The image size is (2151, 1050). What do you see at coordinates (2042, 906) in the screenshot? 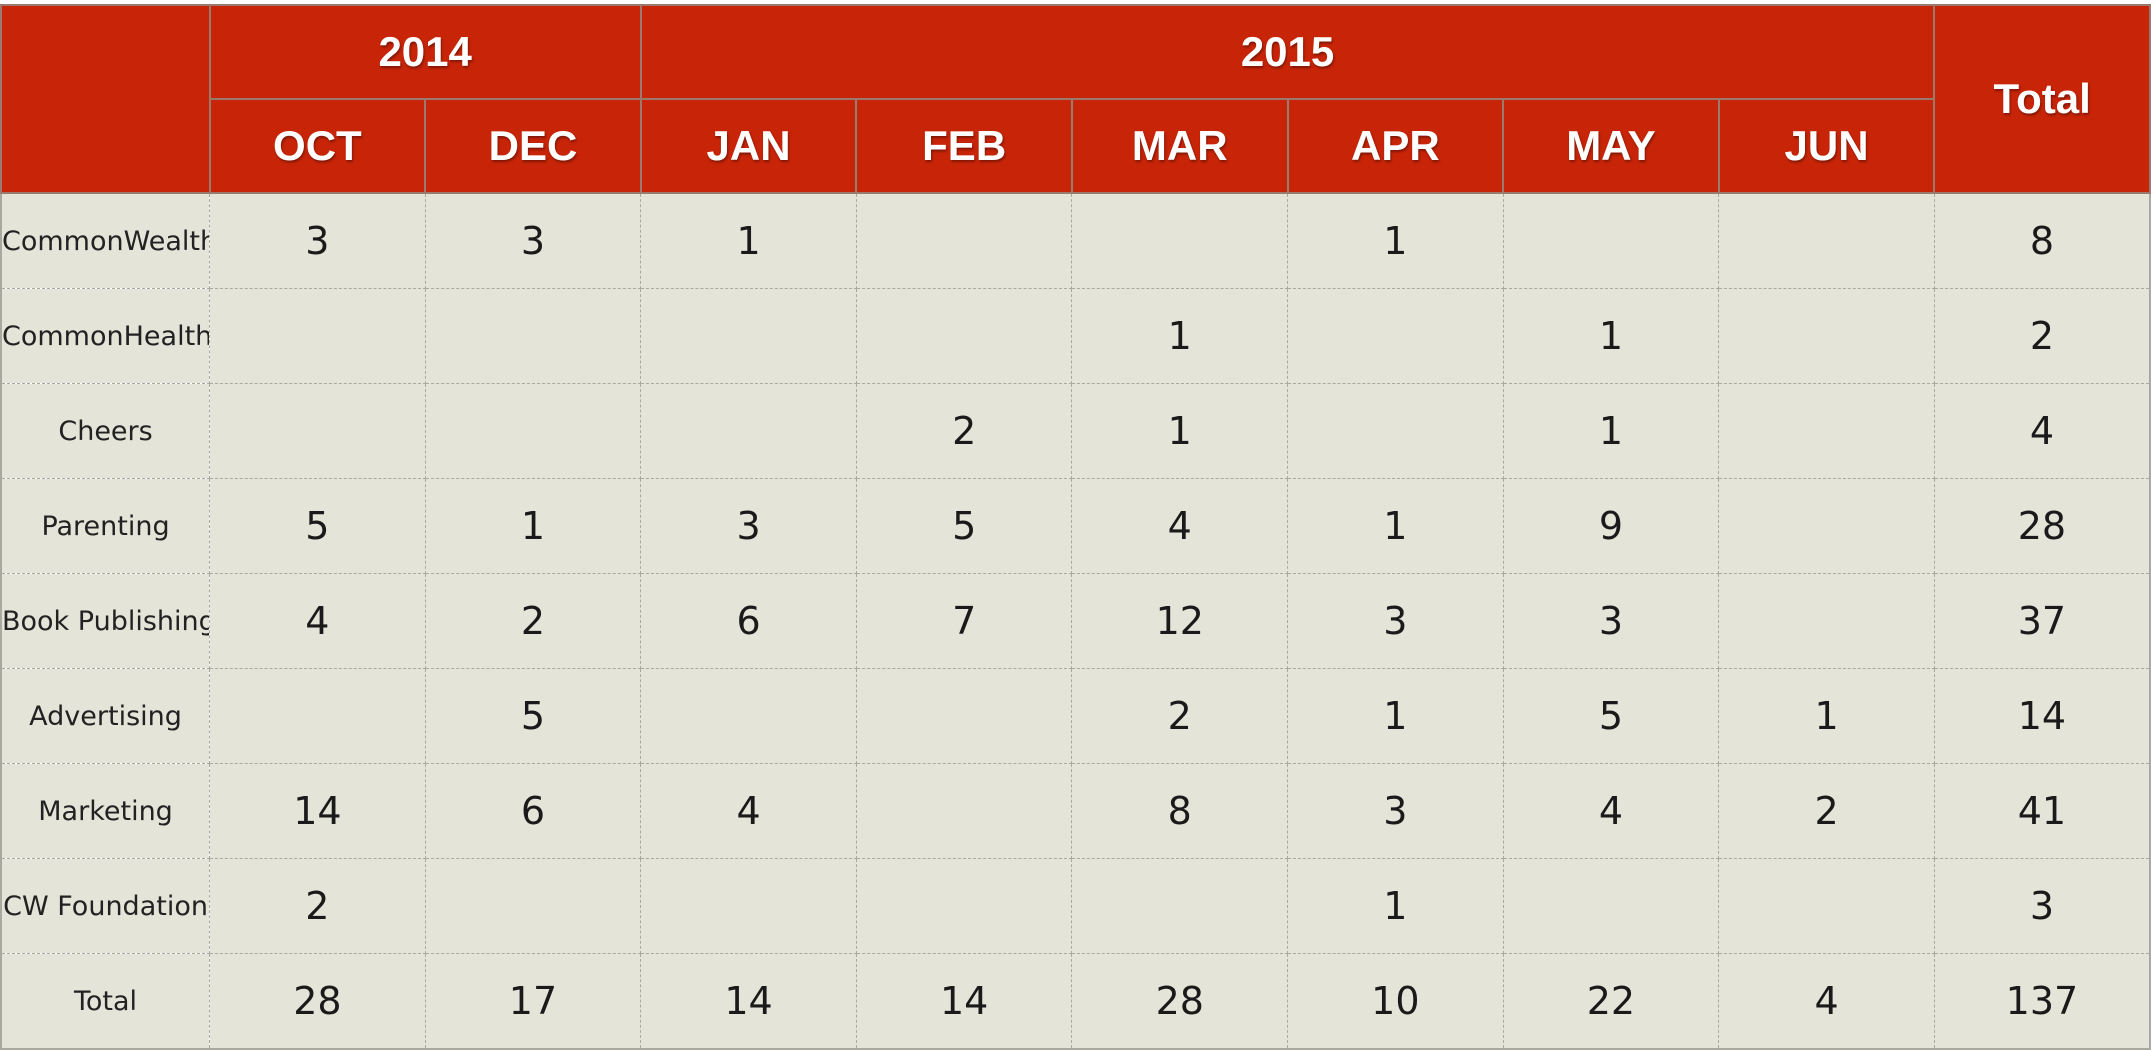
I see `row-total-cell: 3` at bounding box center [2042, 906].